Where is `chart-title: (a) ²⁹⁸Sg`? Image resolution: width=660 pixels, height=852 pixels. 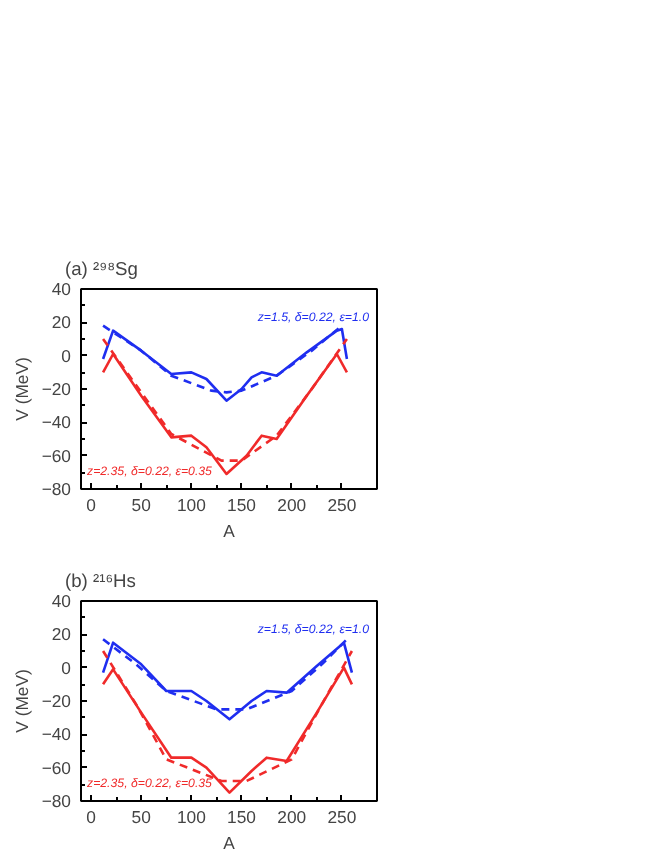
chart-title: (a) ²⁹⁸Sg is located at coordinates (101, 269).